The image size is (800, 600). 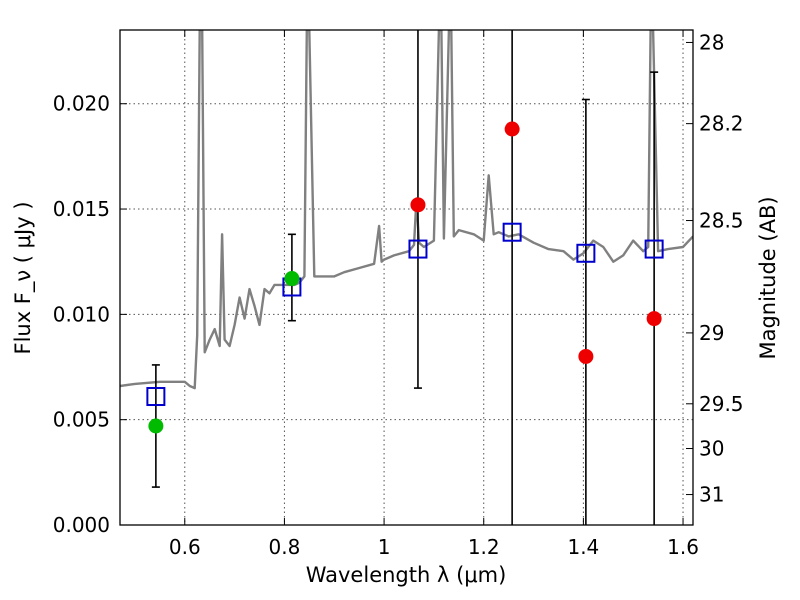 What do you see at coordinates (81, 420) in the screenshot?
I see `y-tick-label: 0.005` at bounding box center [81, 420].